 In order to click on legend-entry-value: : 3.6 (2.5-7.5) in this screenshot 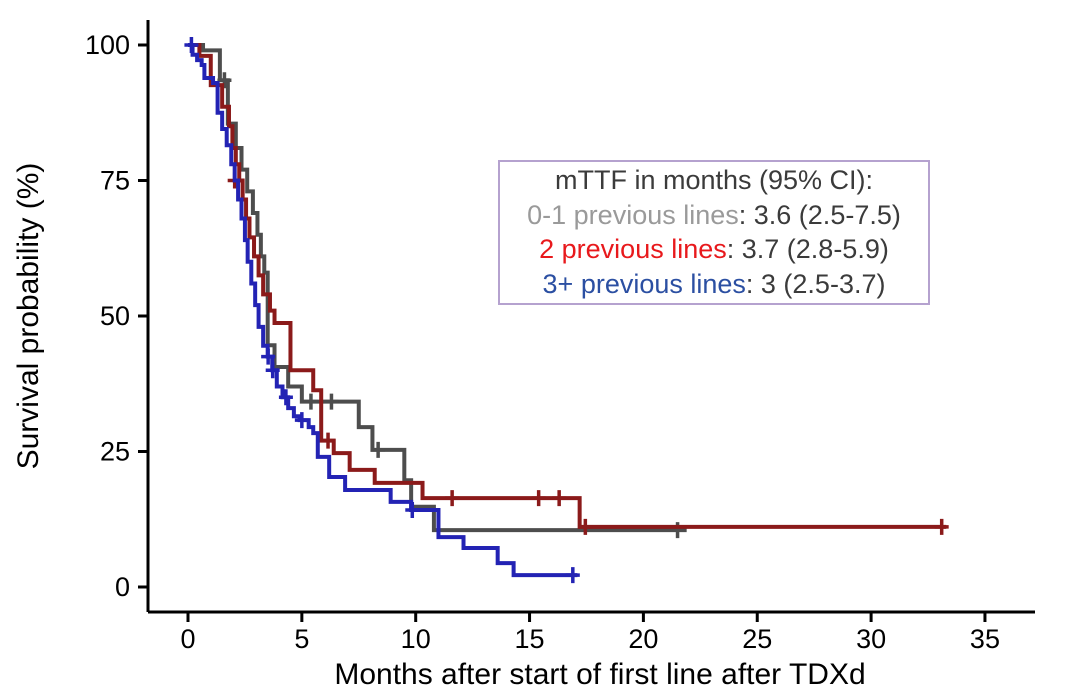, I will do `click(819, 214)`.